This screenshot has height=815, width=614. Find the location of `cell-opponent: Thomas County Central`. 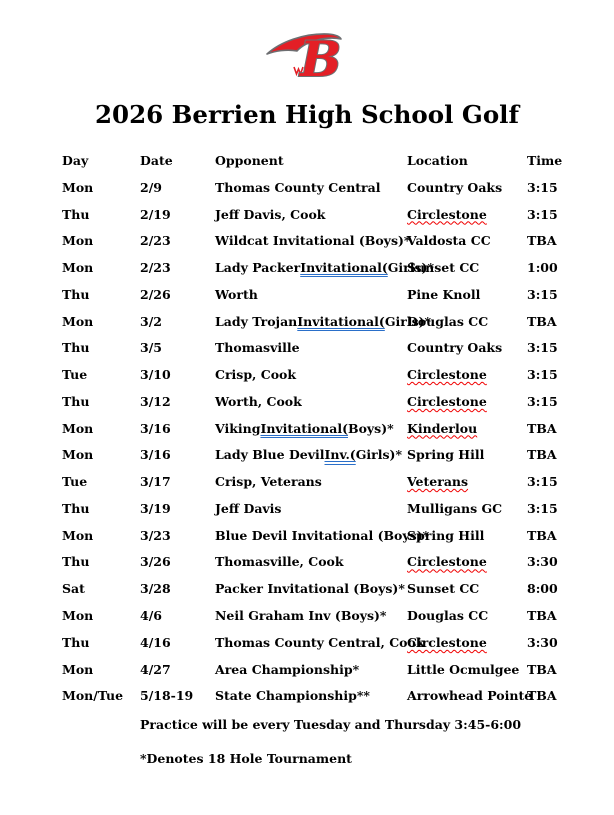

cell-opponent: Thomas County Central is located at coordinates (311, 188).